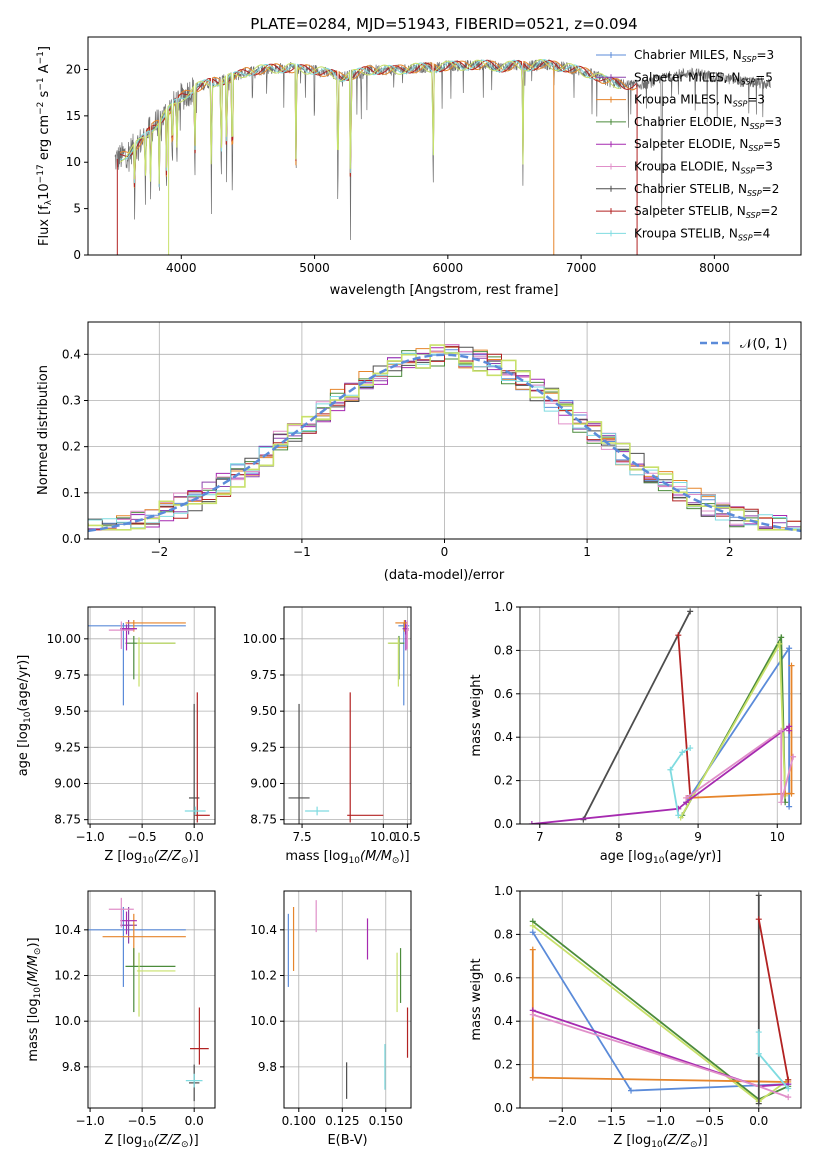 This screenshot has width=819, height=1170. Describe the element at coordinates (687, 77) in the screenshot. I see `legend-label-text: Salpeter MILES, N` at that location.